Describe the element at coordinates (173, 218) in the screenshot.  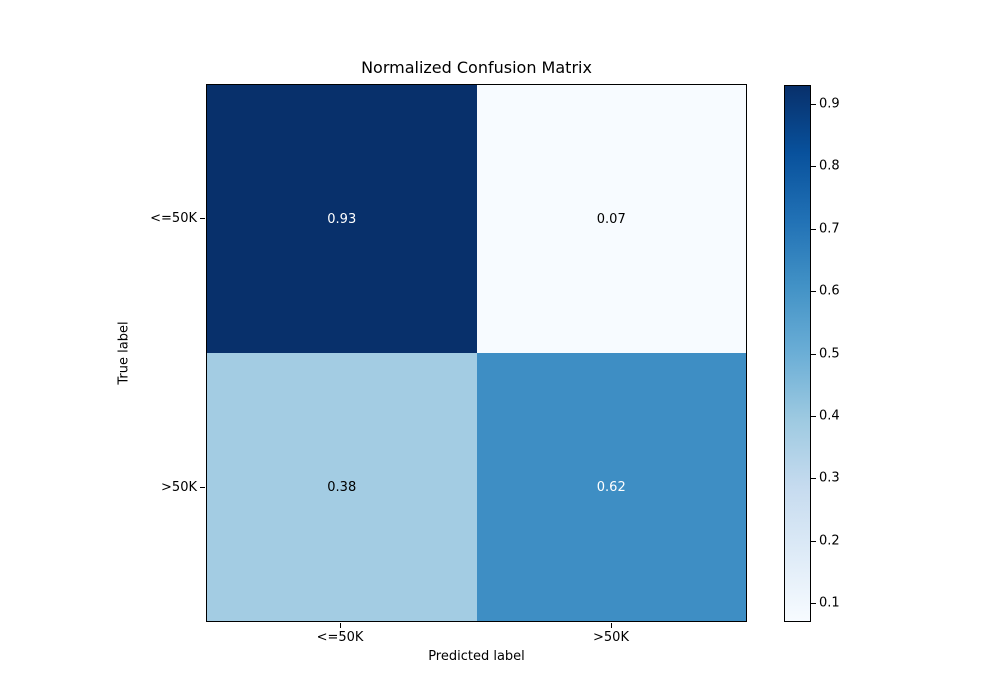
I see `y-tick-label-le50k: <=50K` at that location.